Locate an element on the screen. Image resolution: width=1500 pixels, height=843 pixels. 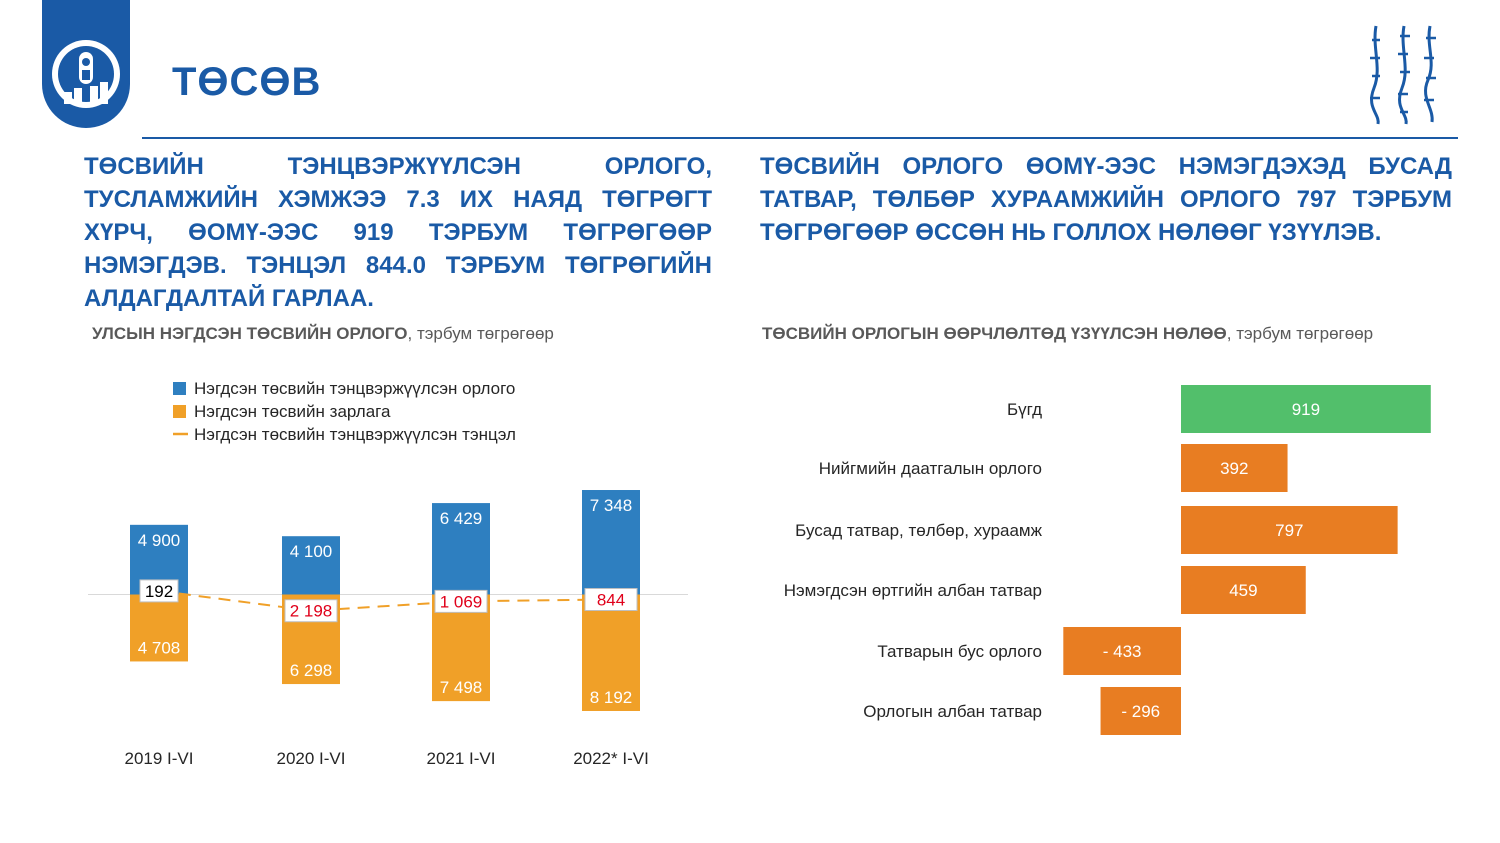
revenue-value-label: 6 429 is located at coordinates (461, 518).